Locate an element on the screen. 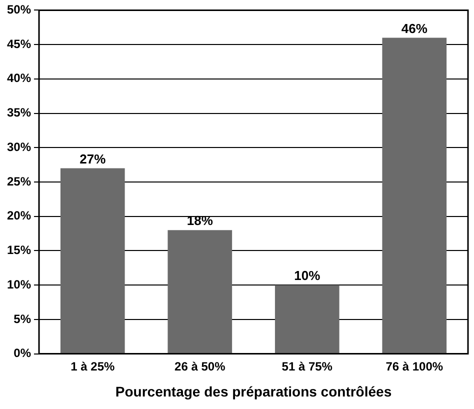  y-tick-label: 15% is located at coordinates (19, 250).